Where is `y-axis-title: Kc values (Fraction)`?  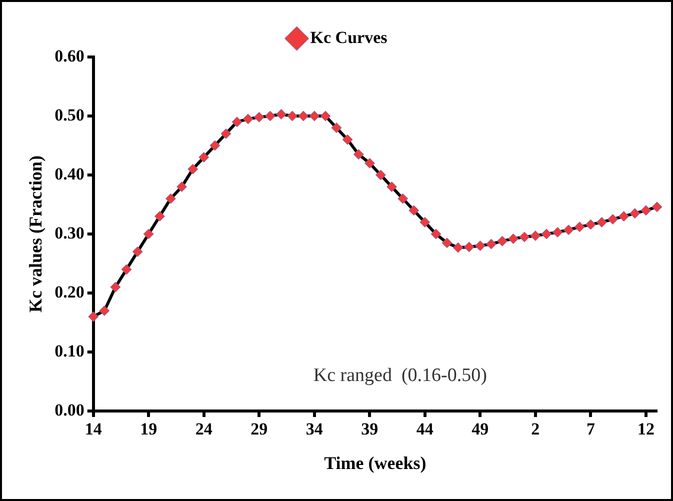 y-axis-title: Kc values (Fraction) is located at coordinates (35, 234).